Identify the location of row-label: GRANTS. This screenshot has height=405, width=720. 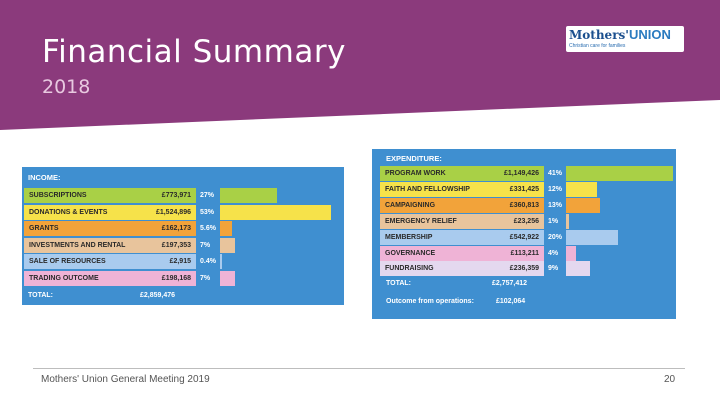
(80, 229).